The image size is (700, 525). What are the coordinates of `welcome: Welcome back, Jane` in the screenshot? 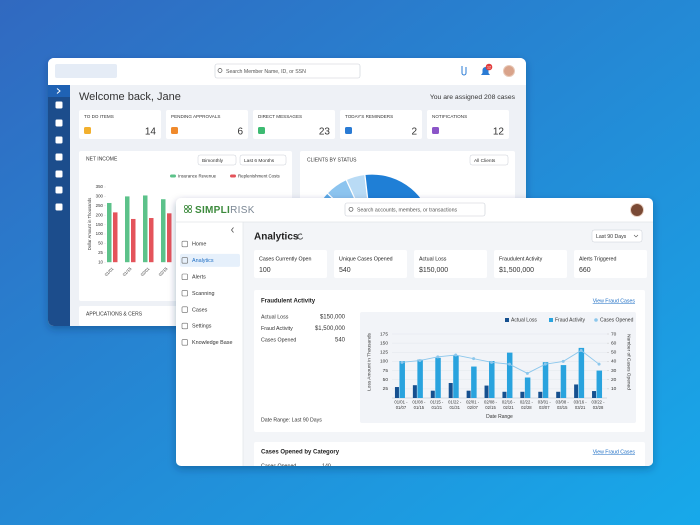 It's located at (130, 97).